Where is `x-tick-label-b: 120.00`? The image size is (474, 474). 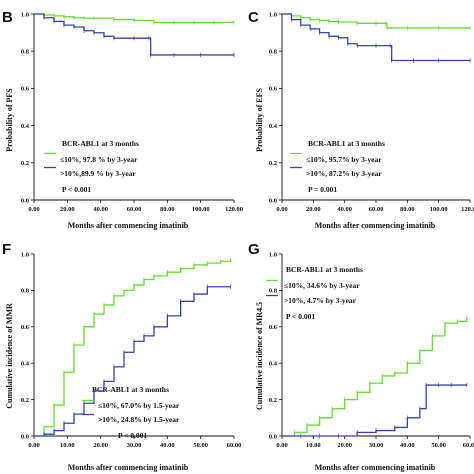
x-tick-label-b: 120.00 is located at coordinates (234, 209).